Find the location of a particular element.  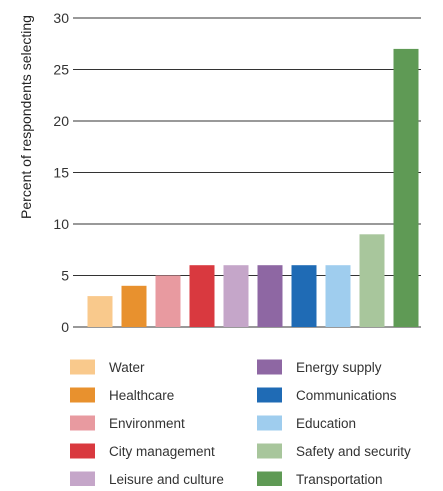

y-tick-label: 0 is located at coordinates (65, 327).